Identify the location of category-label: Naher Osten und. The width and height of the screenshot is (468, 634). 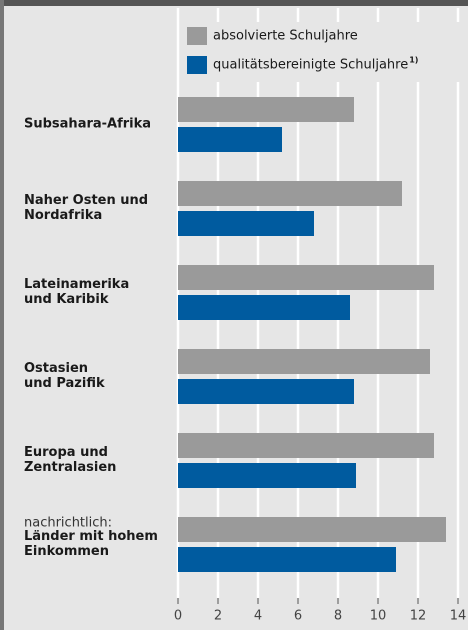
(86, 200).